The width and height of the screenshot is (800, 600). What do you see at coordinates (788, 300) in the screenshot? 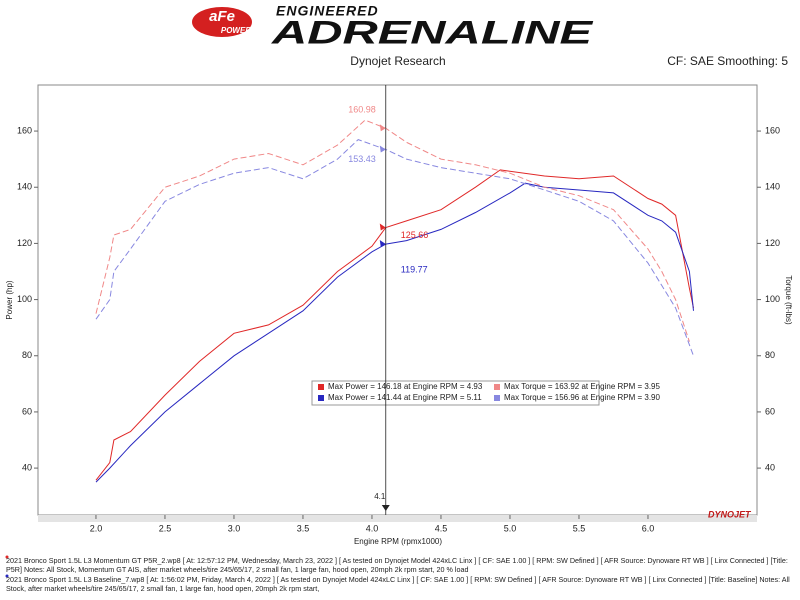
I see `y2-axis-title: Torque (ft-lbs)` at bounding box center [788, 300].